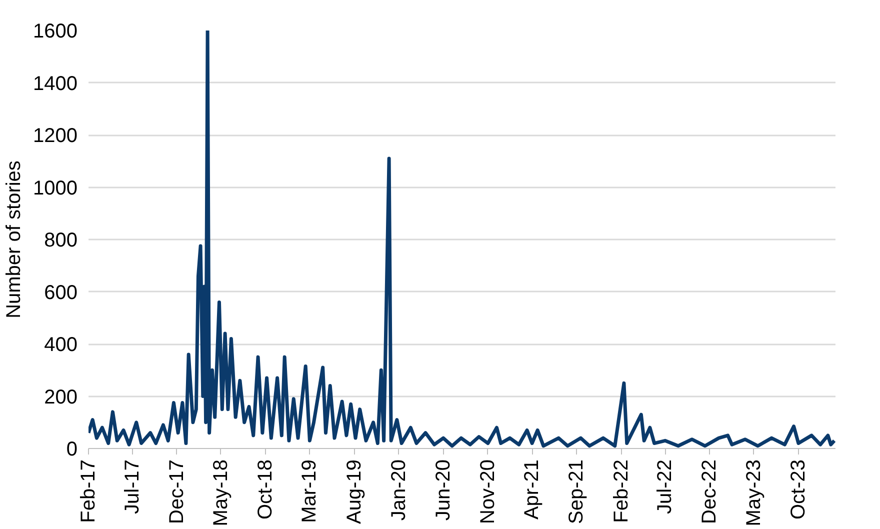  I want to click on x-tick-label: Jul-22, so click(665, 486).